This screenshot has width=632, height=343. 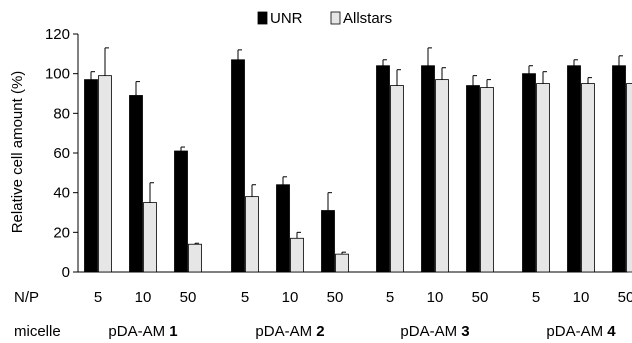 I want to click on legend-swatch-allstars, so click(x=335, y=18).